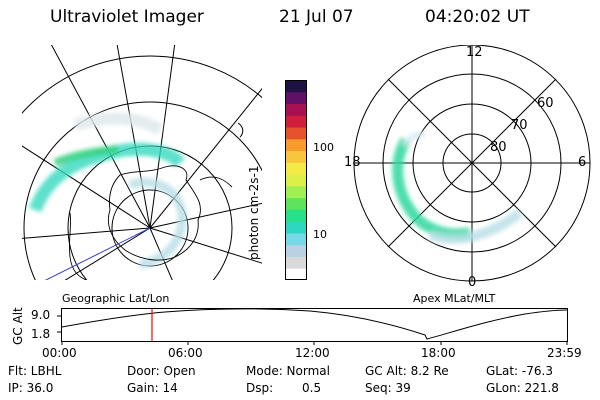 This screenshot has width=600, height=400. What do you see at coordinates (564, 353) in the screenshot?
I see `altitude-xtick-2359: 23:59` at bounding box center [564, 353].